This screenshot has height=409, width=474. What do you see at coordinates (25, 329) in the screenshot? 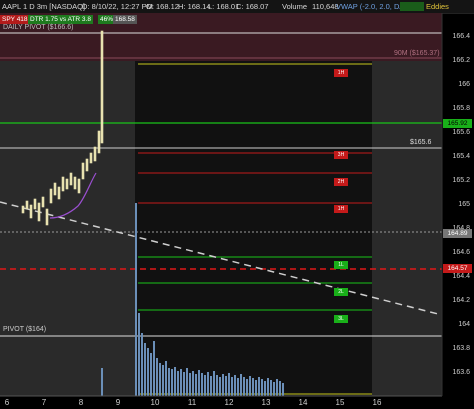
I see `pivot-label: PIVOT ($164)` at bounding box center [25, 329].